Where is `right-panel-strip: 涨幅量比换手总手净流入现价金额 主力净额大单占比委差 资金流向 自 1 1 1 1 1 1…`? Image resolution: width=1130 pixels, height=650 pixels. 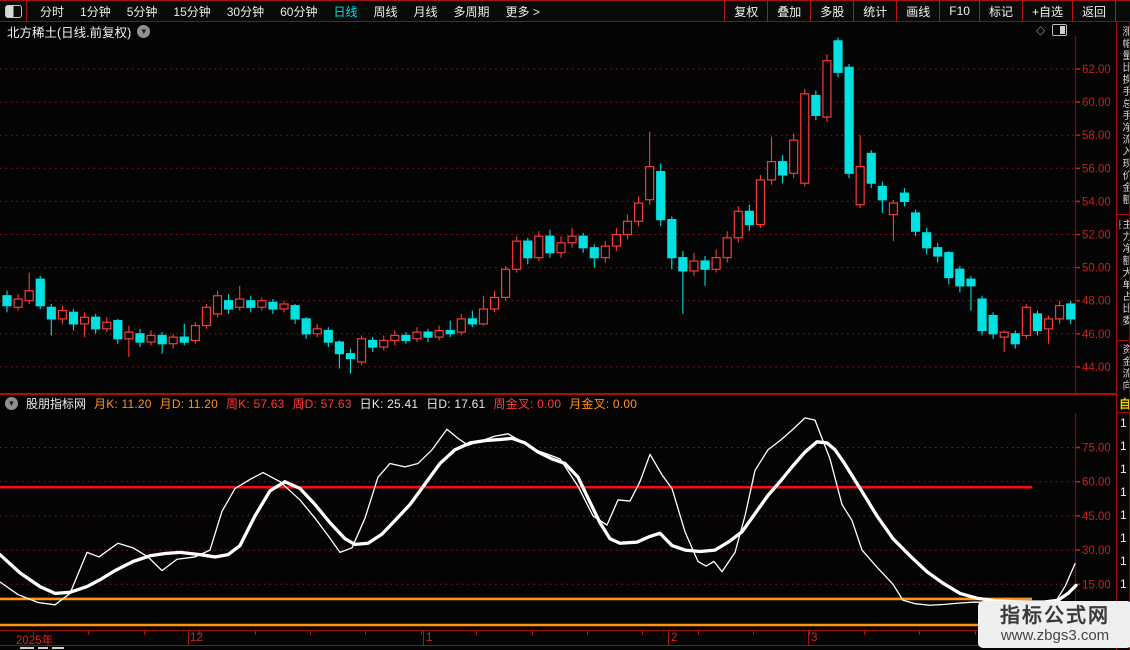
right-panel-strip: 涨幅量比换手总手净流入现价金额 主力净额大单占比委差 资金流向 自 1 1 1 1 1 1… is located at coordinates (1123, 336).